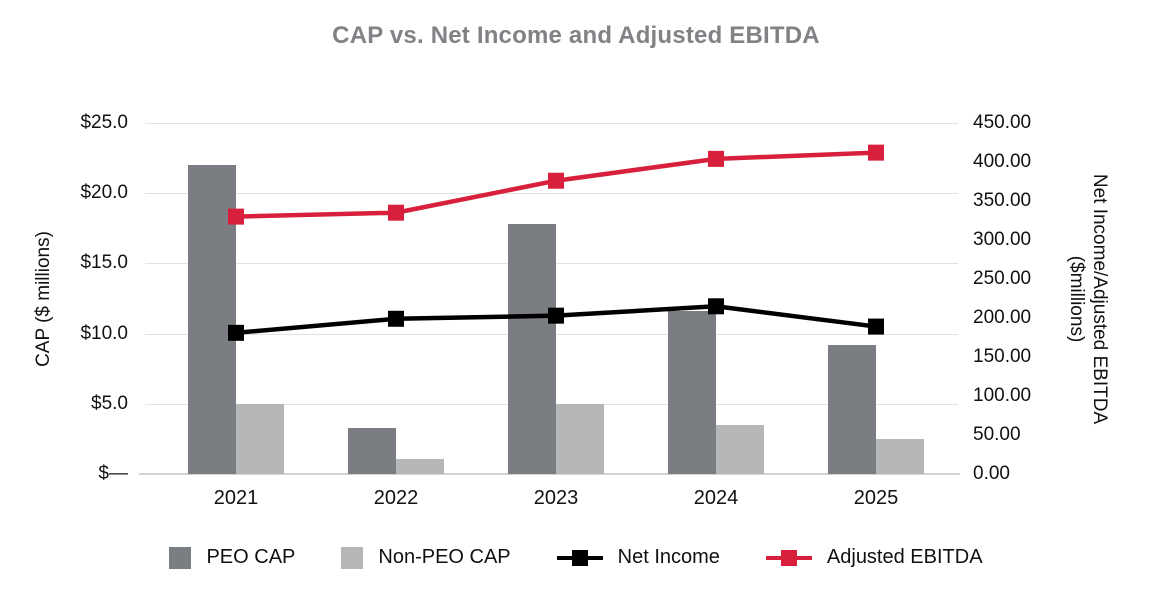 This screenshot has width=1152, height=614. What do you see at coordinates (236, 332) in the screenshot?
I see `net-income-marker-2021` at bounding box center [236, 332].